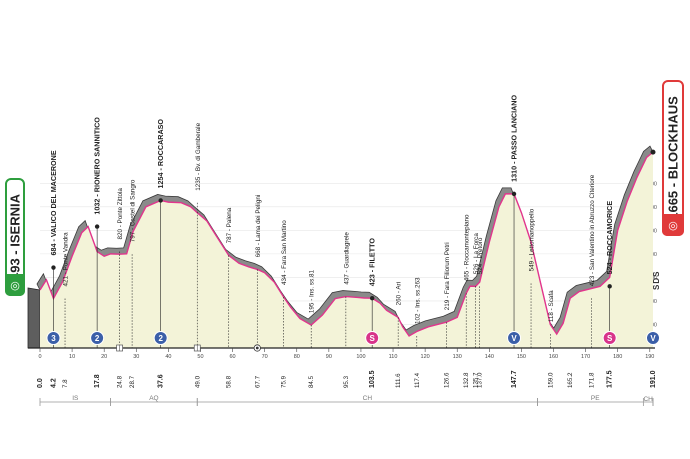  I want to click on start-city-label: 493 - ISERNIA, so click(15, 237).